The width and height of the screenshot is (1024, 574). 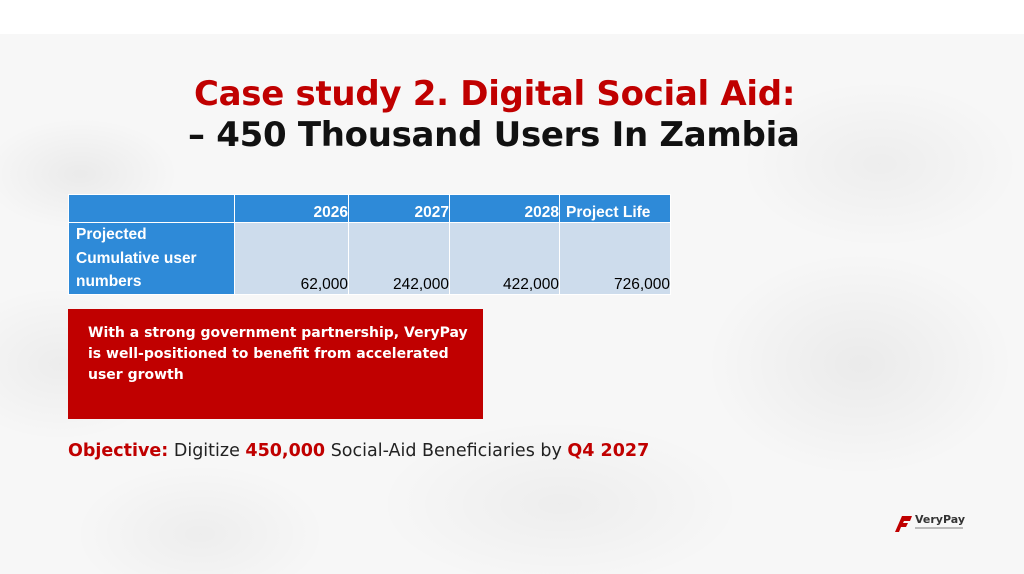 I want to click on cell-project-life-value: 726,000, so click(x=615, y=258).